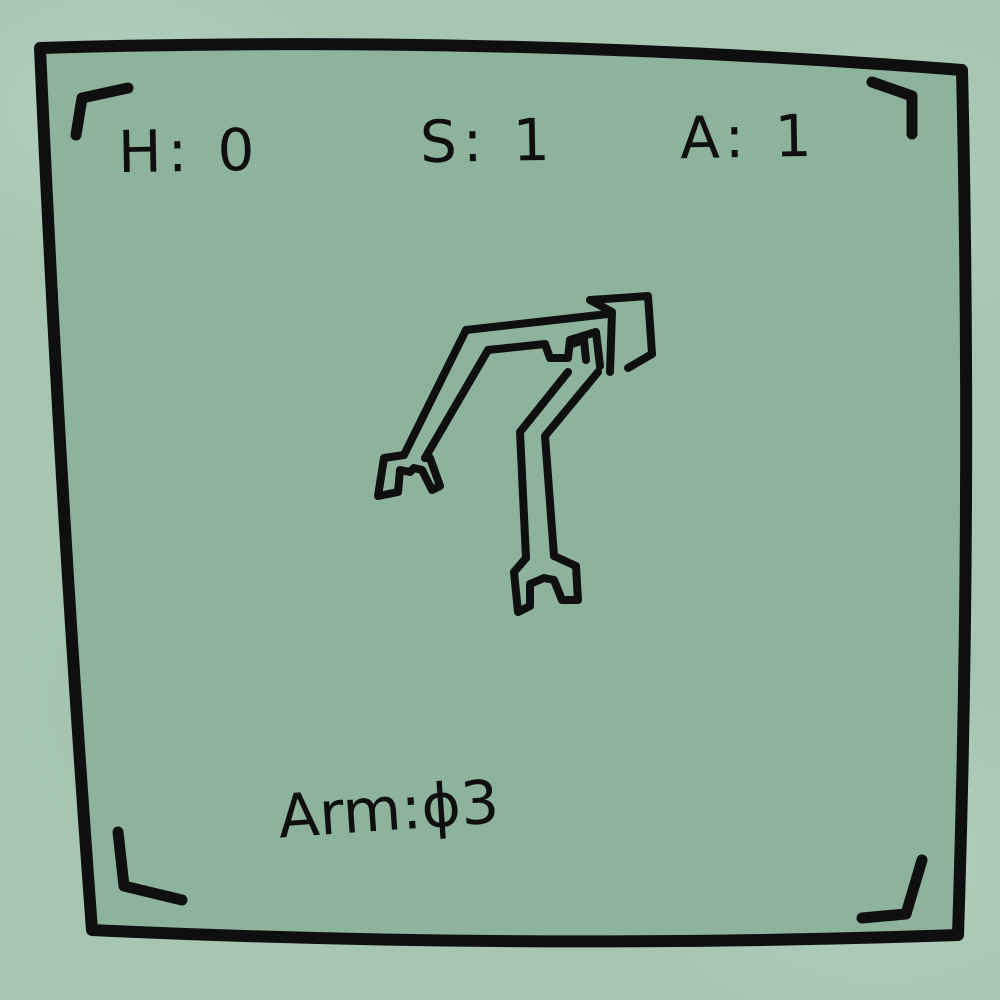 The height and width of the screenshot is (1000, 1000). Describe the element at coordinates (515, 454) in the screenshot. I see `robot-arm-icon` at that location.